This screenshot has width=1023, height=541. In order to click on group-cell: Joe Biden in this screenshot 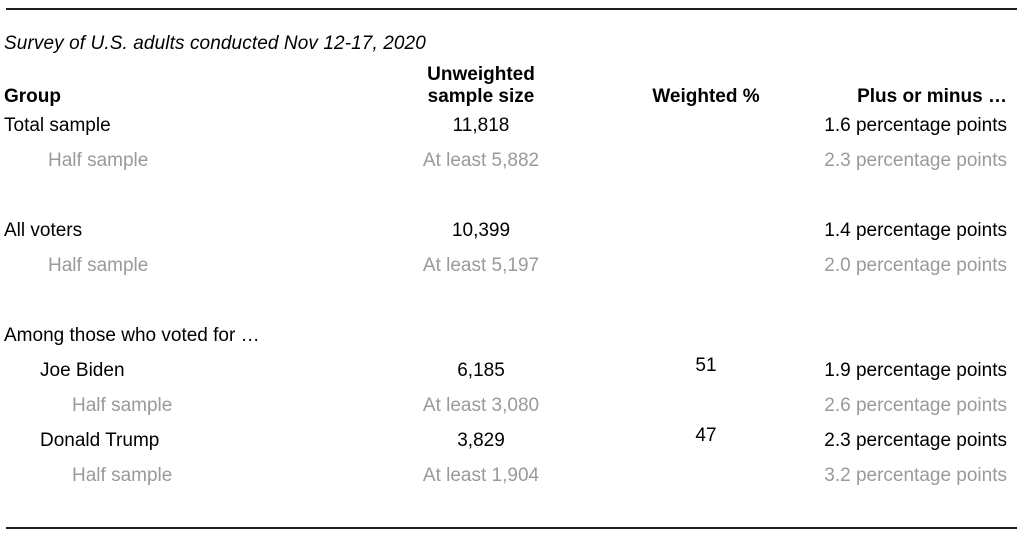, I will do `click(82, 370)`.